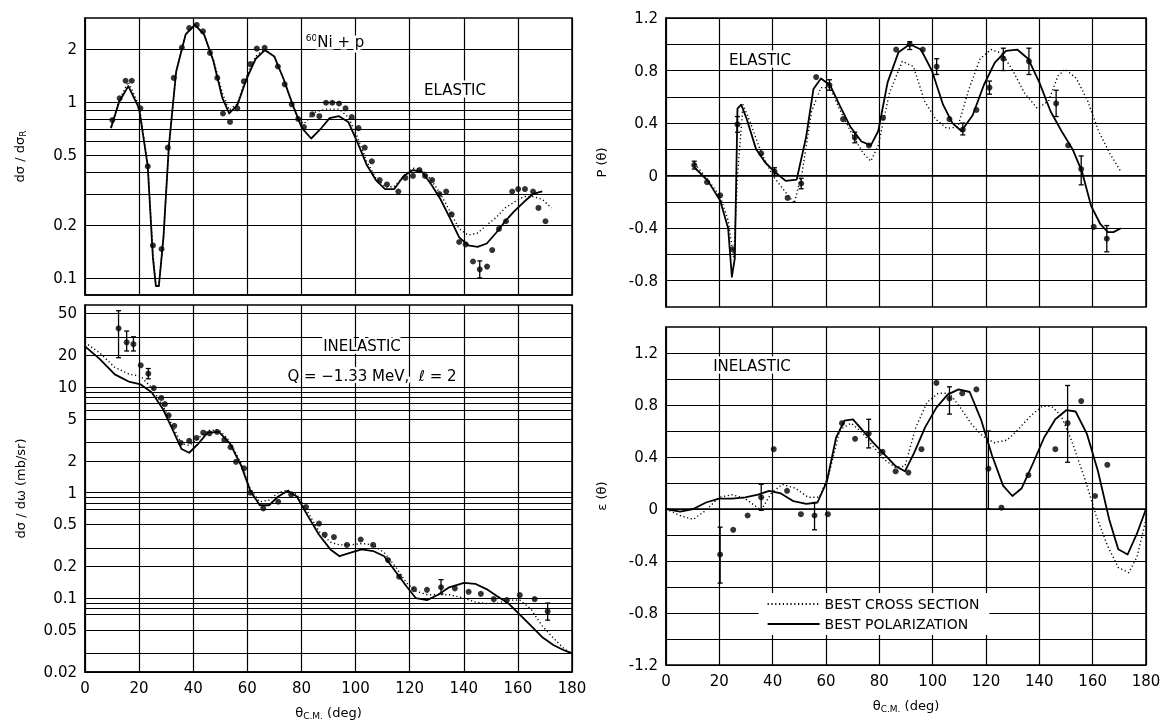 The width and height of the screenshot is (1164, 723). I want to click on y-tick-label: 0.8, so click(646, 405).